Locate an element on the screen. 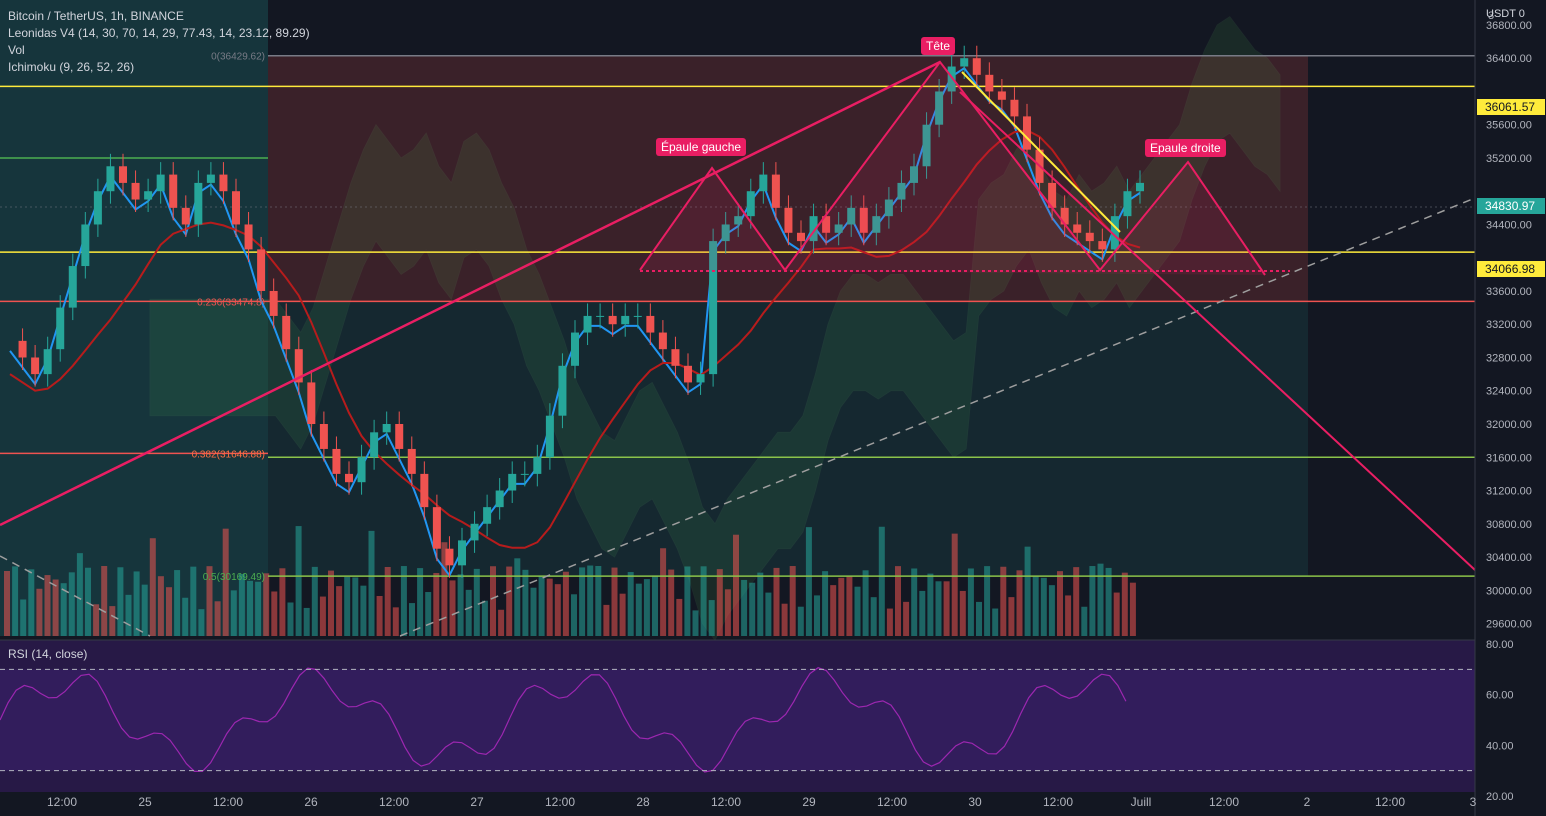  fib-label-2: 0.382(31646.88) is located at coordinates (228, 454).